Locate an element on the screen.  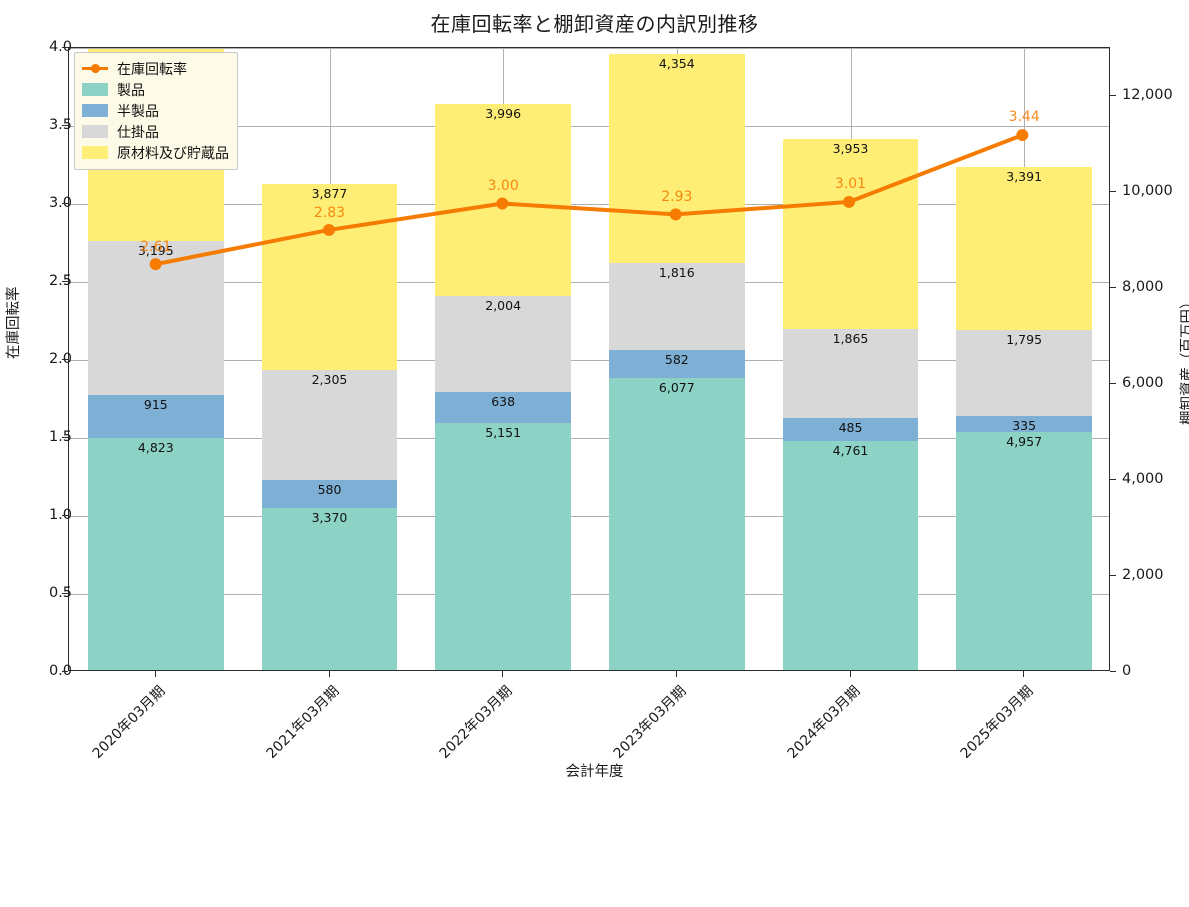
bar-segment-value-label: 3,370 is located at coordinates (329, 518).